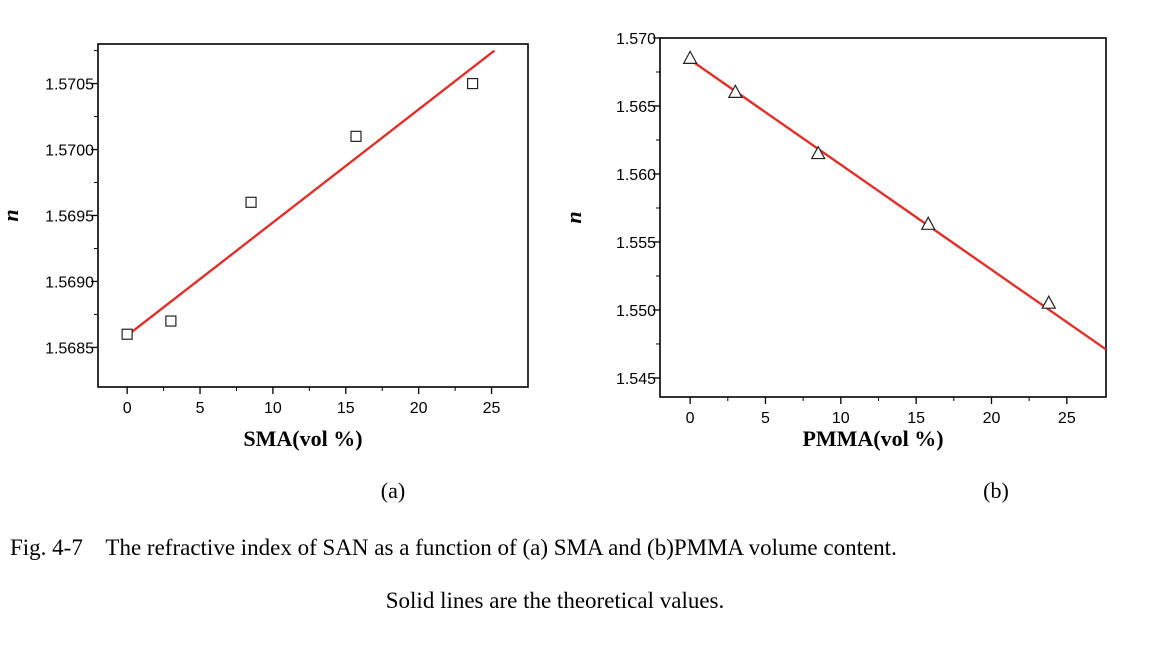 The image size is (1154, 646). Describe the element at coordinates (302, 438) in the screenshot. I see `x-axis-title: SMA(vol %)` at that location.